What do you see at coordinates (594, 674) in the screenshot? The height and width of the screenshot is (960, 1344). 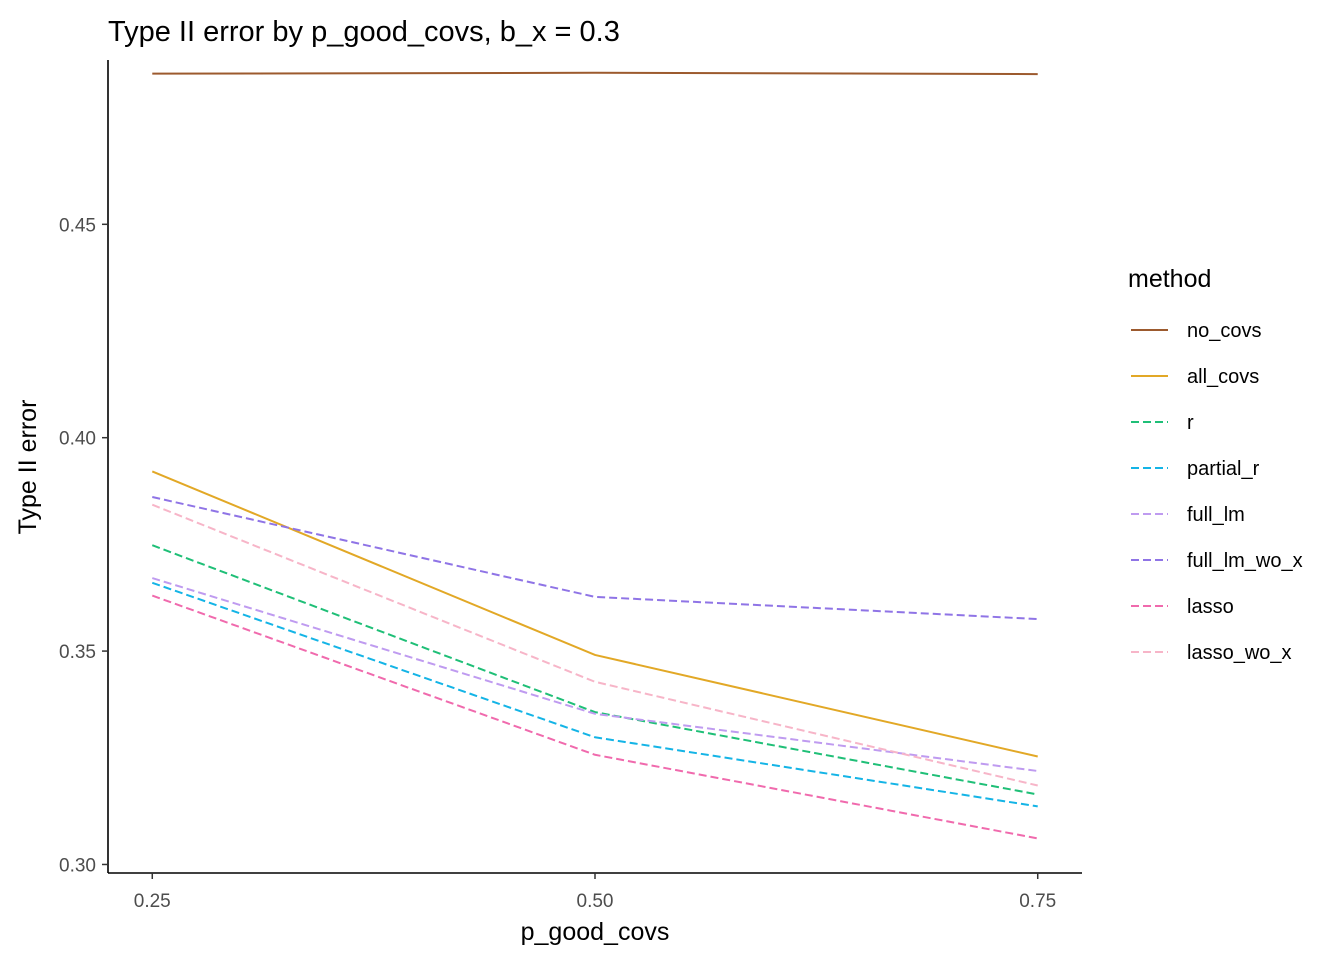 I see `series-line-full-lm` at bounding box center [594, 674].